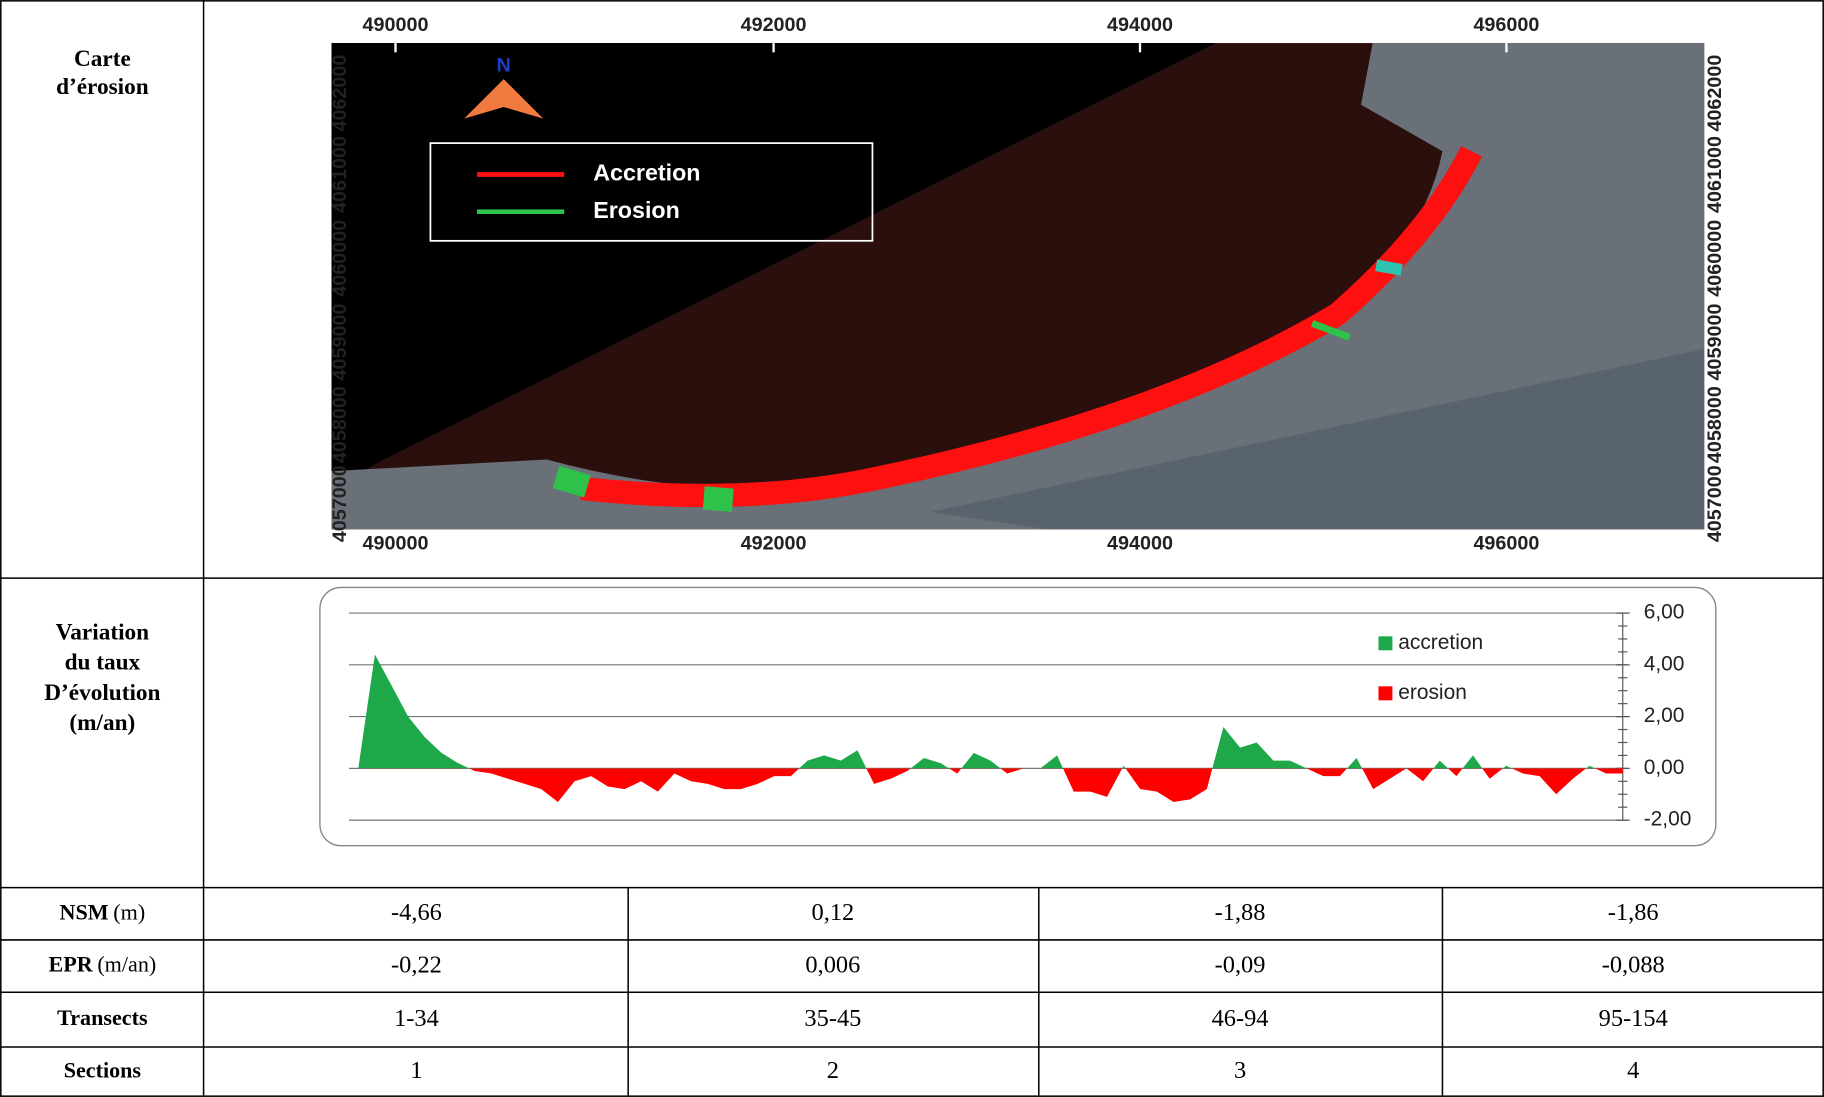 Image resolution: width=1824 pixels, height=1097 pixels. What do you see at coordinates (1240, 912) in the screenshot?
I see `table-cell: -1,88` at bounding box center [1240, 912].